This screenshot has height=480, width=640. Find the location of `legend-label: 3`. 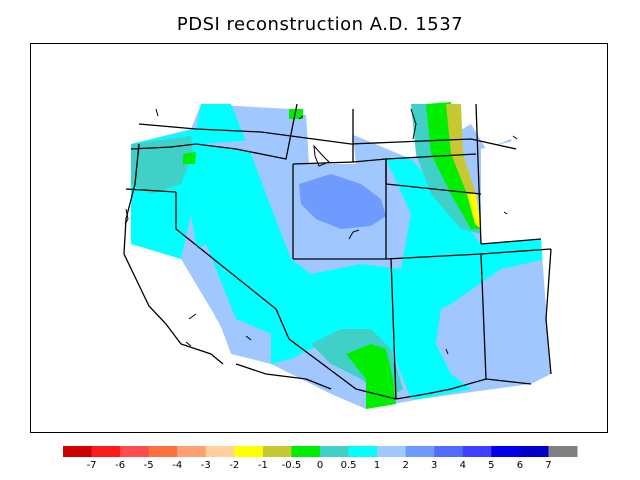

legend-label: 3 is located at coordinates (434, 465).